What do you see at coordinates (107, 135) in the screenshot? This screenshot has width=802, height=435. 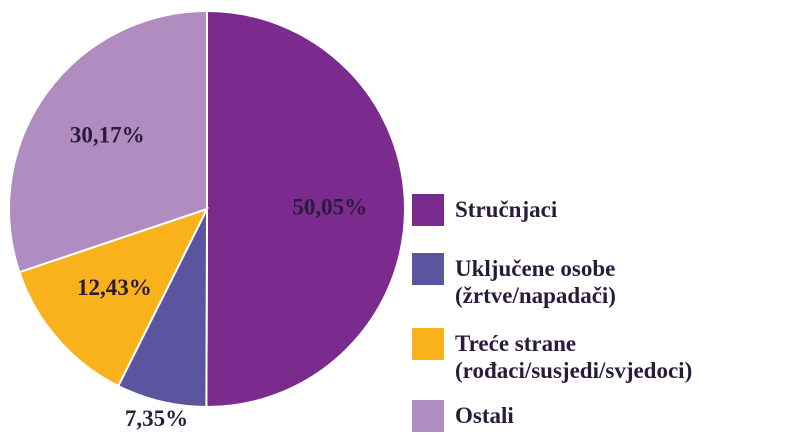 I see `data-label: 30,17%` at bounding box center [107, 135].